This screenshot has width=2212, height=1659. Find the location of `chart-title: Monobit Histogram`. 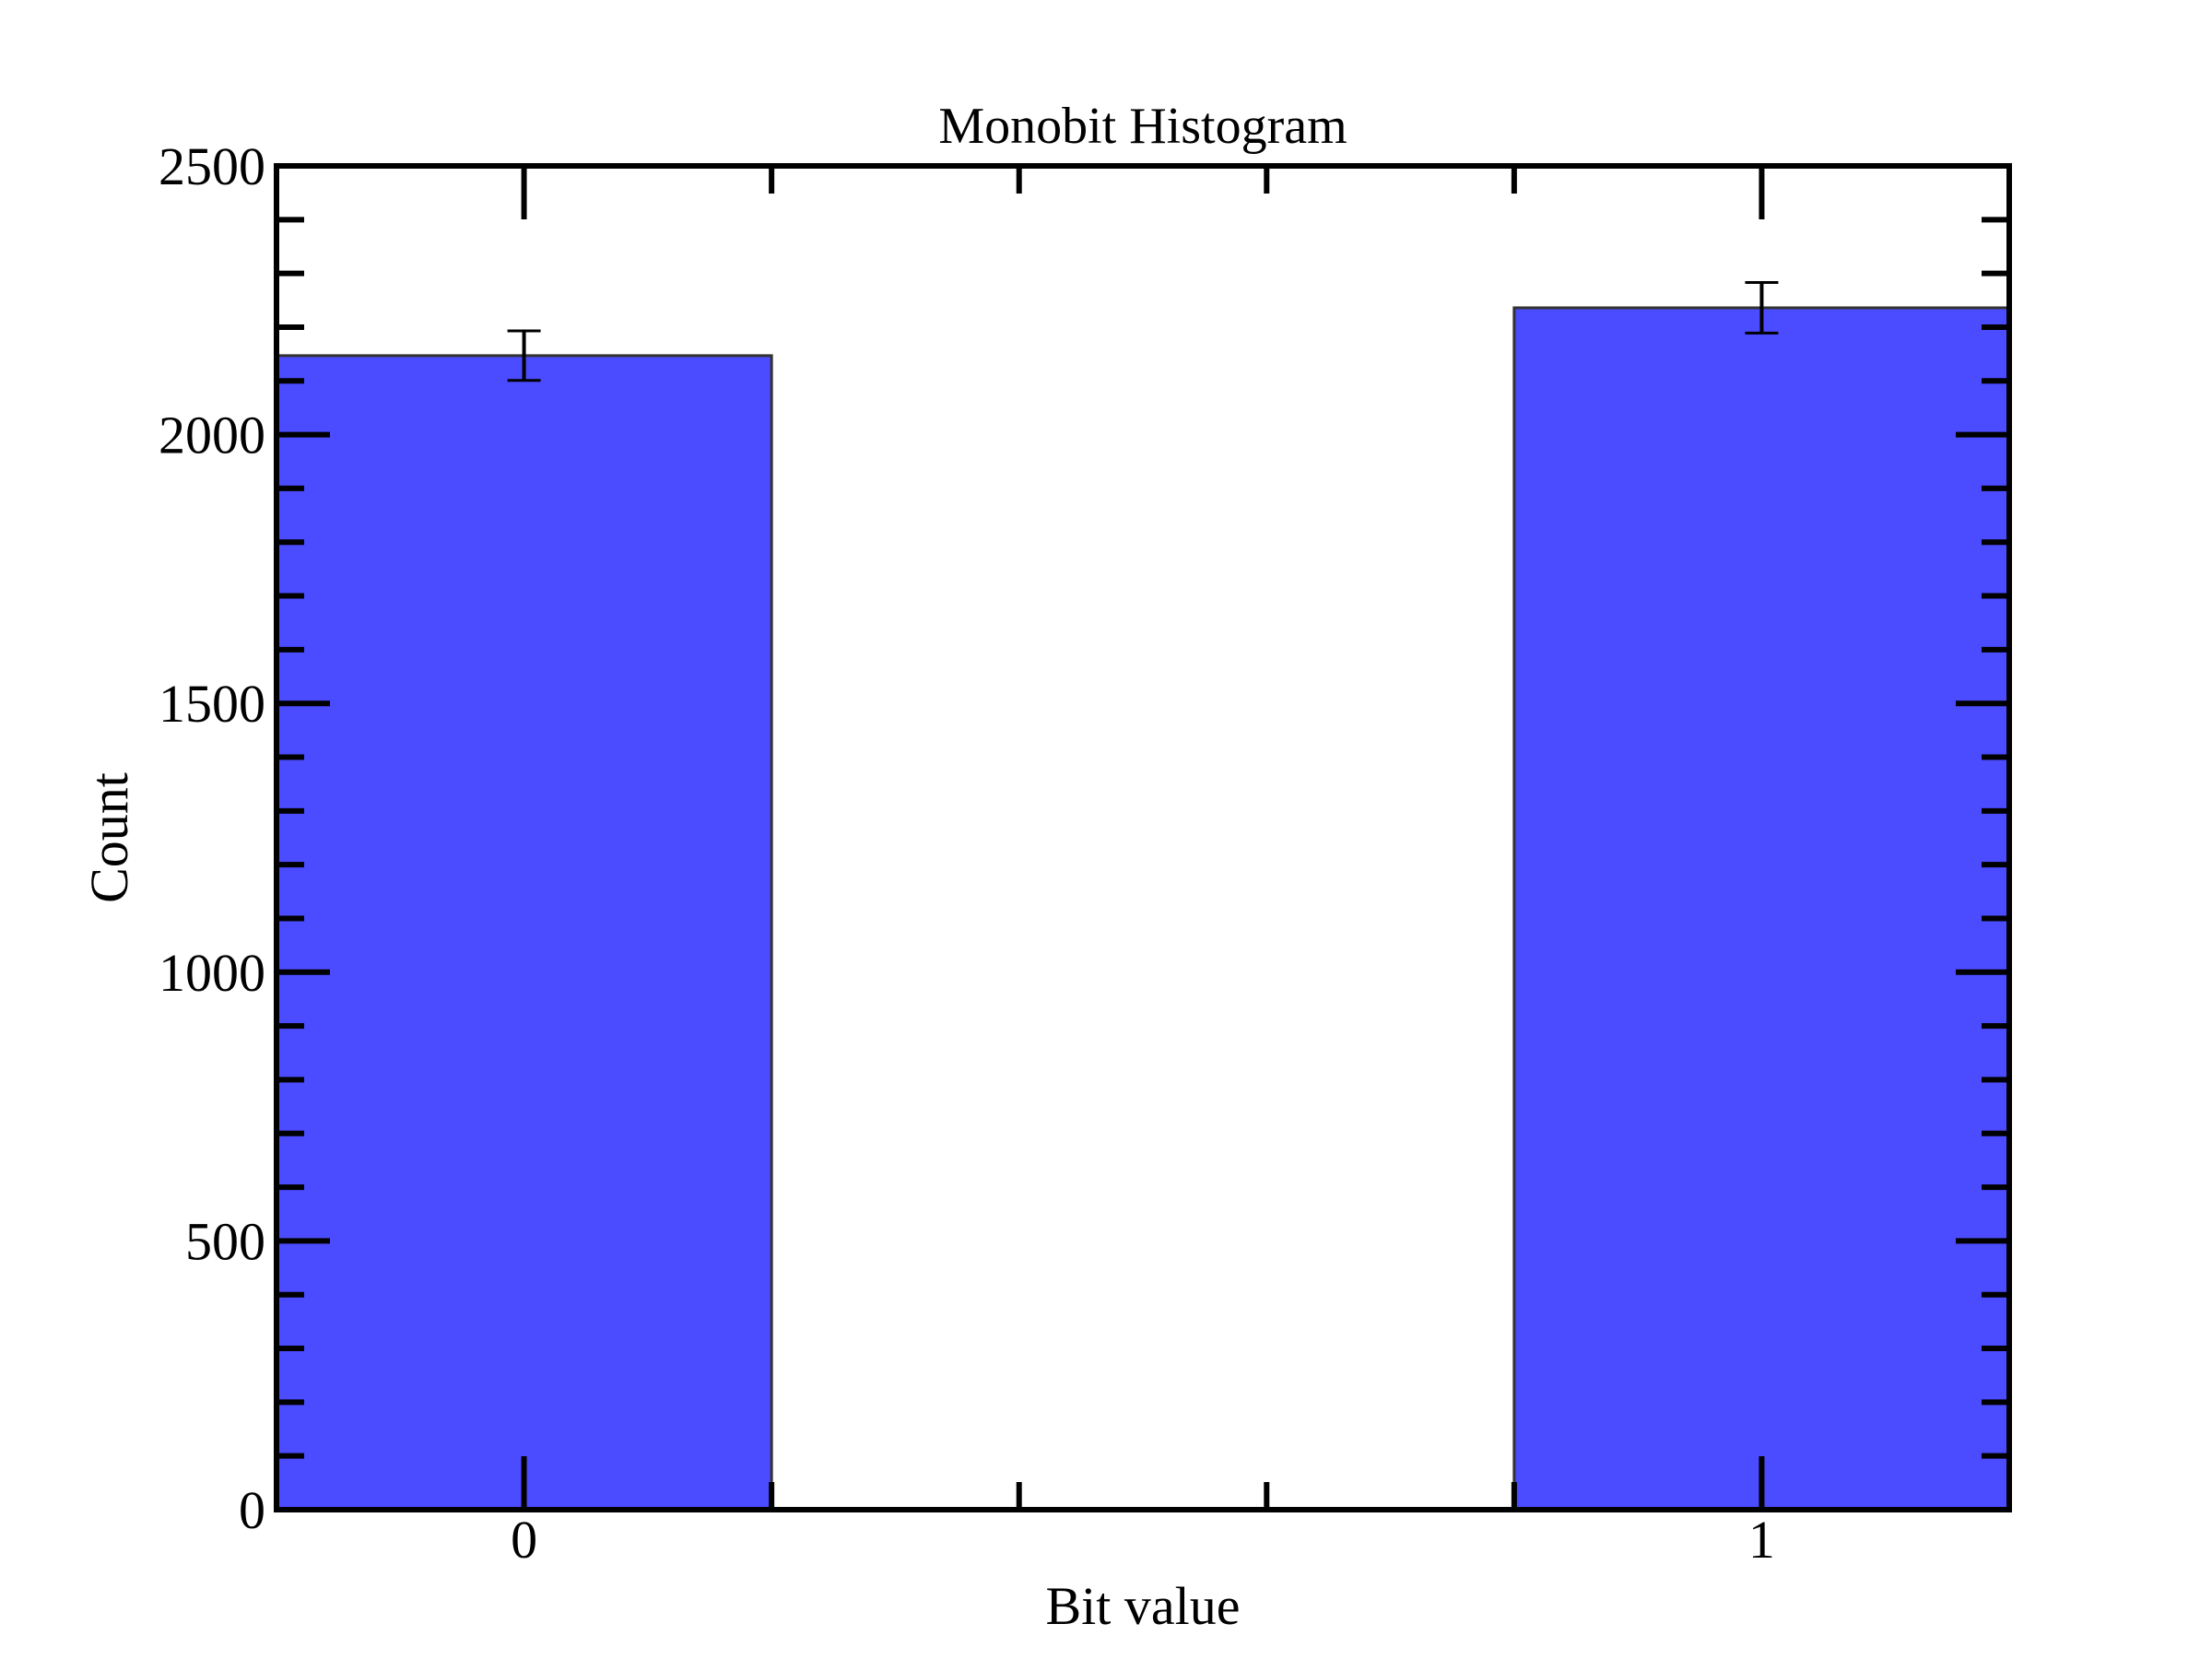

chart-title: Monobit Histogram is located at coordinates (1142, 126).